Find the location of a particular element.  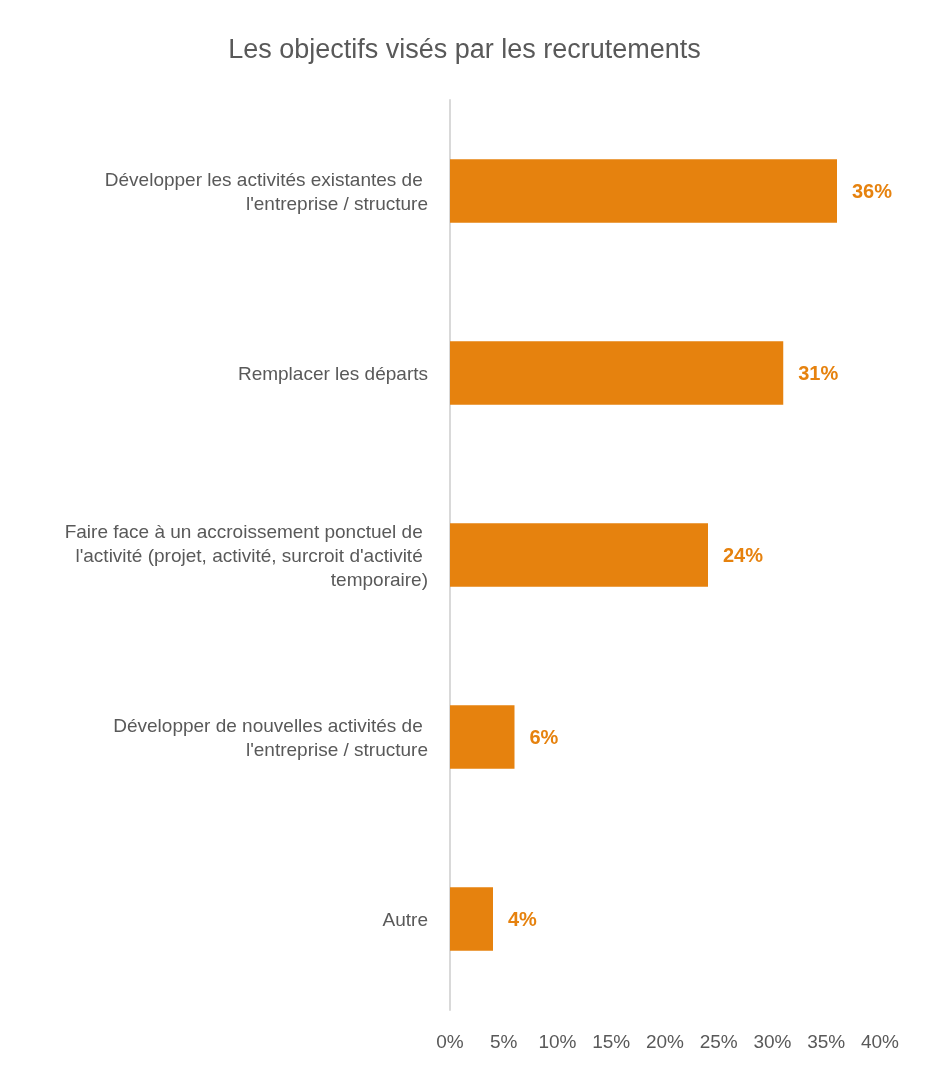

chart-title: Les objectifs visés par les recrutements is located at coordinates (464, 48).